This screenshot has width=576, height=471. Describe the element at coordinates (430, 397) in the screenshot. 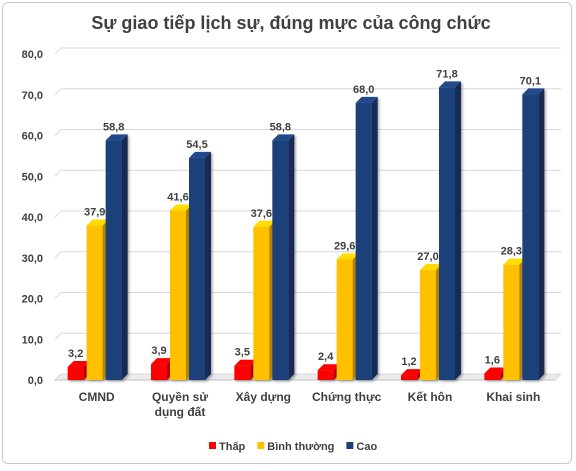

I see `category-label: Kết hôn` at that location.